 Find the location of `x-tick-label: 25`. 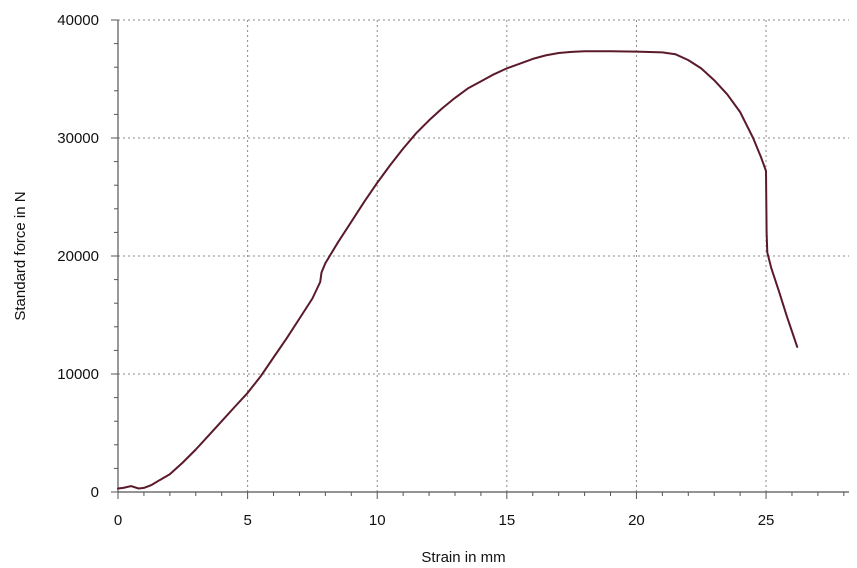

x-tick-label: 25 is located at coordinates (766, 520).